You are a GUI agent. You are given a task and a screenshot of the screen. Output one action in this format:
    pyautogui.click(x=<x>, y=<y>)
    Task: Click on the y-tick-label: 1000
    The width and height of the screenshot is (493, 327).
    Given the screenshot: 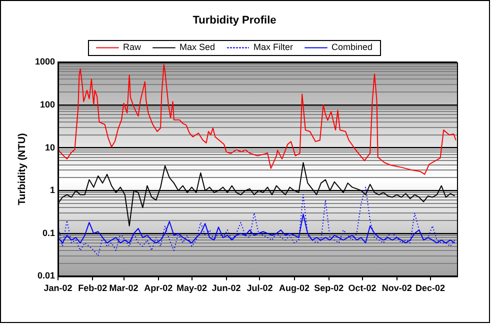 What is the action you would take?
    pyautogui.click(x=45, y=61)
    